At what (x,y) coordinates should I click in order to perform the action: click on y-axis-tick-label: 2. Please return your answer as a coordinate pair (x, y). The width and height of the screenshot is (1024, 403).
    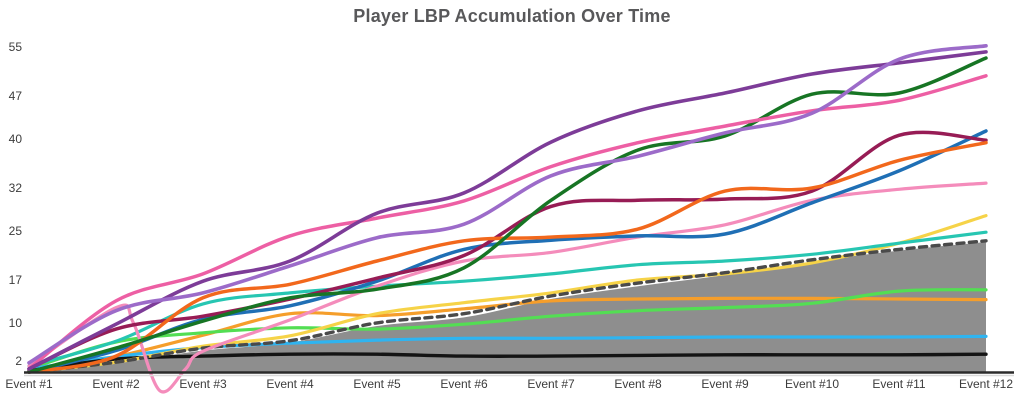
    Looking at the image, I should click on (18, 361).